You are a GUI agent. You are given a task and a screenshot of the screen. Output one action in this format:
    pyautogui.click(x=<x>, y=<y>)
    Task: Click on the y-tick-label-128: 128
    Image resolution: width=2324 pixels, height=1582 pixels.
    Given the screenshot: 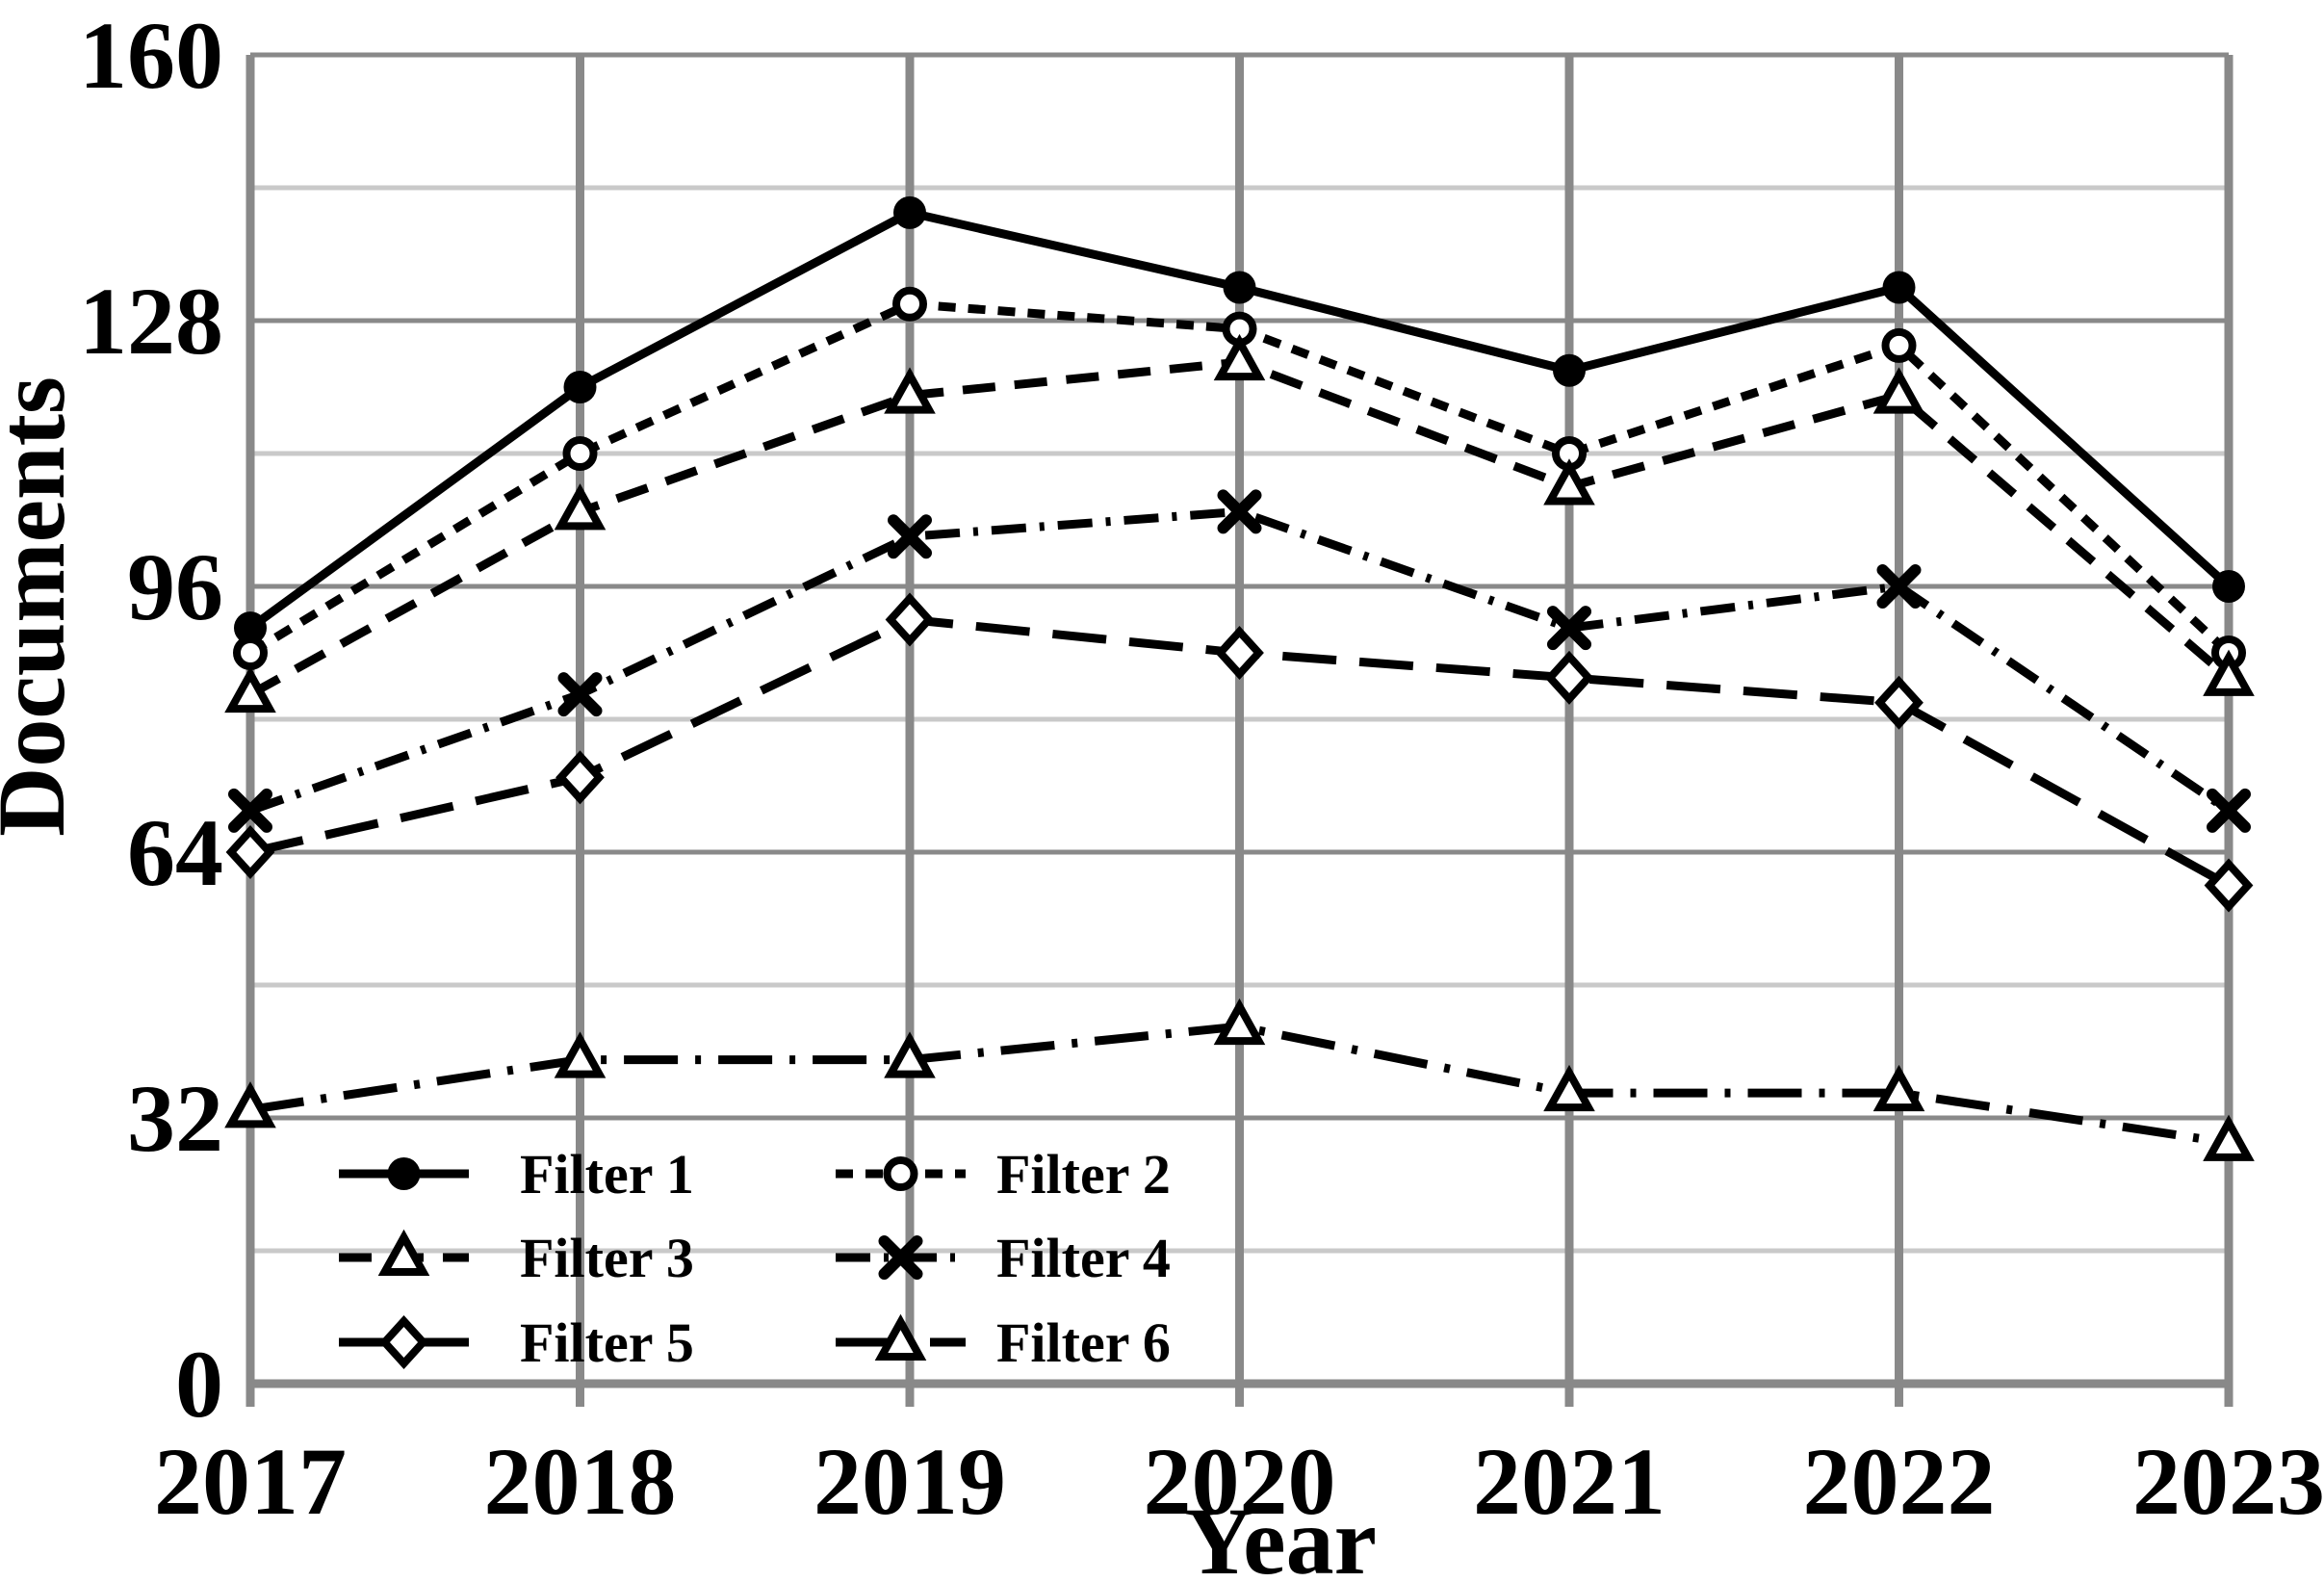 What is the action you would take?
    pyautogui.click(x=151, y=321)
    